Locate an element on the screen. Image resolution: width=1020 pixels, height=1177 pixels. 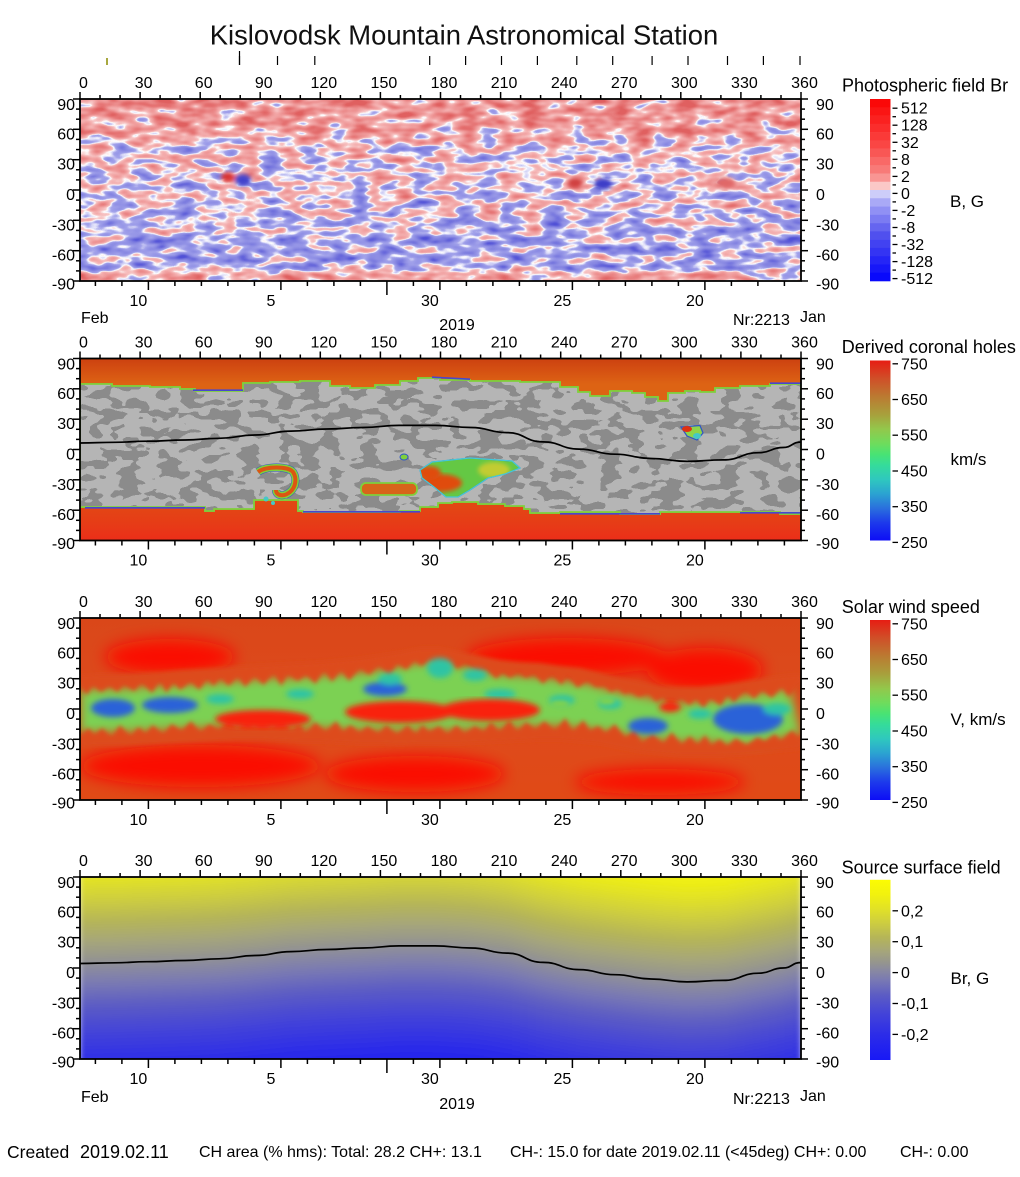
svg-text: Source surface field is located at coordinates (921, 868).